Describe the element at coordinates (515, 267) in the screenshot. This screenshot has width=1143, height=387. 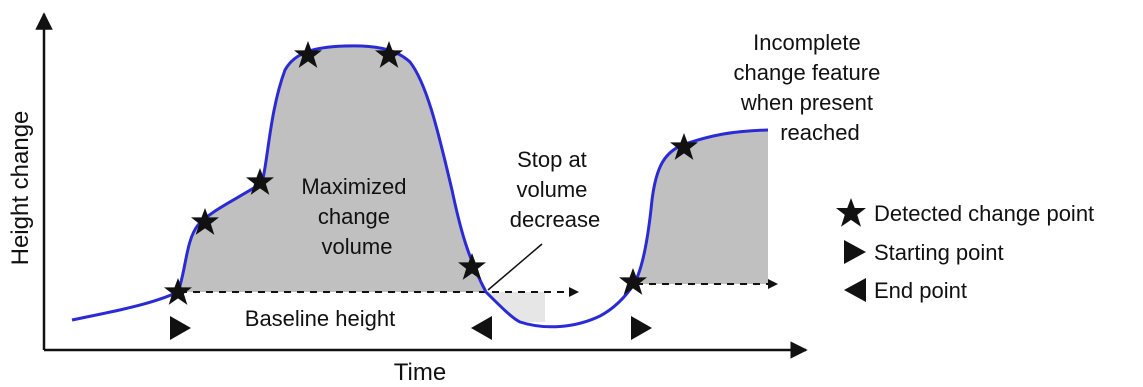
I see `stop-annotation-leader` at that location.